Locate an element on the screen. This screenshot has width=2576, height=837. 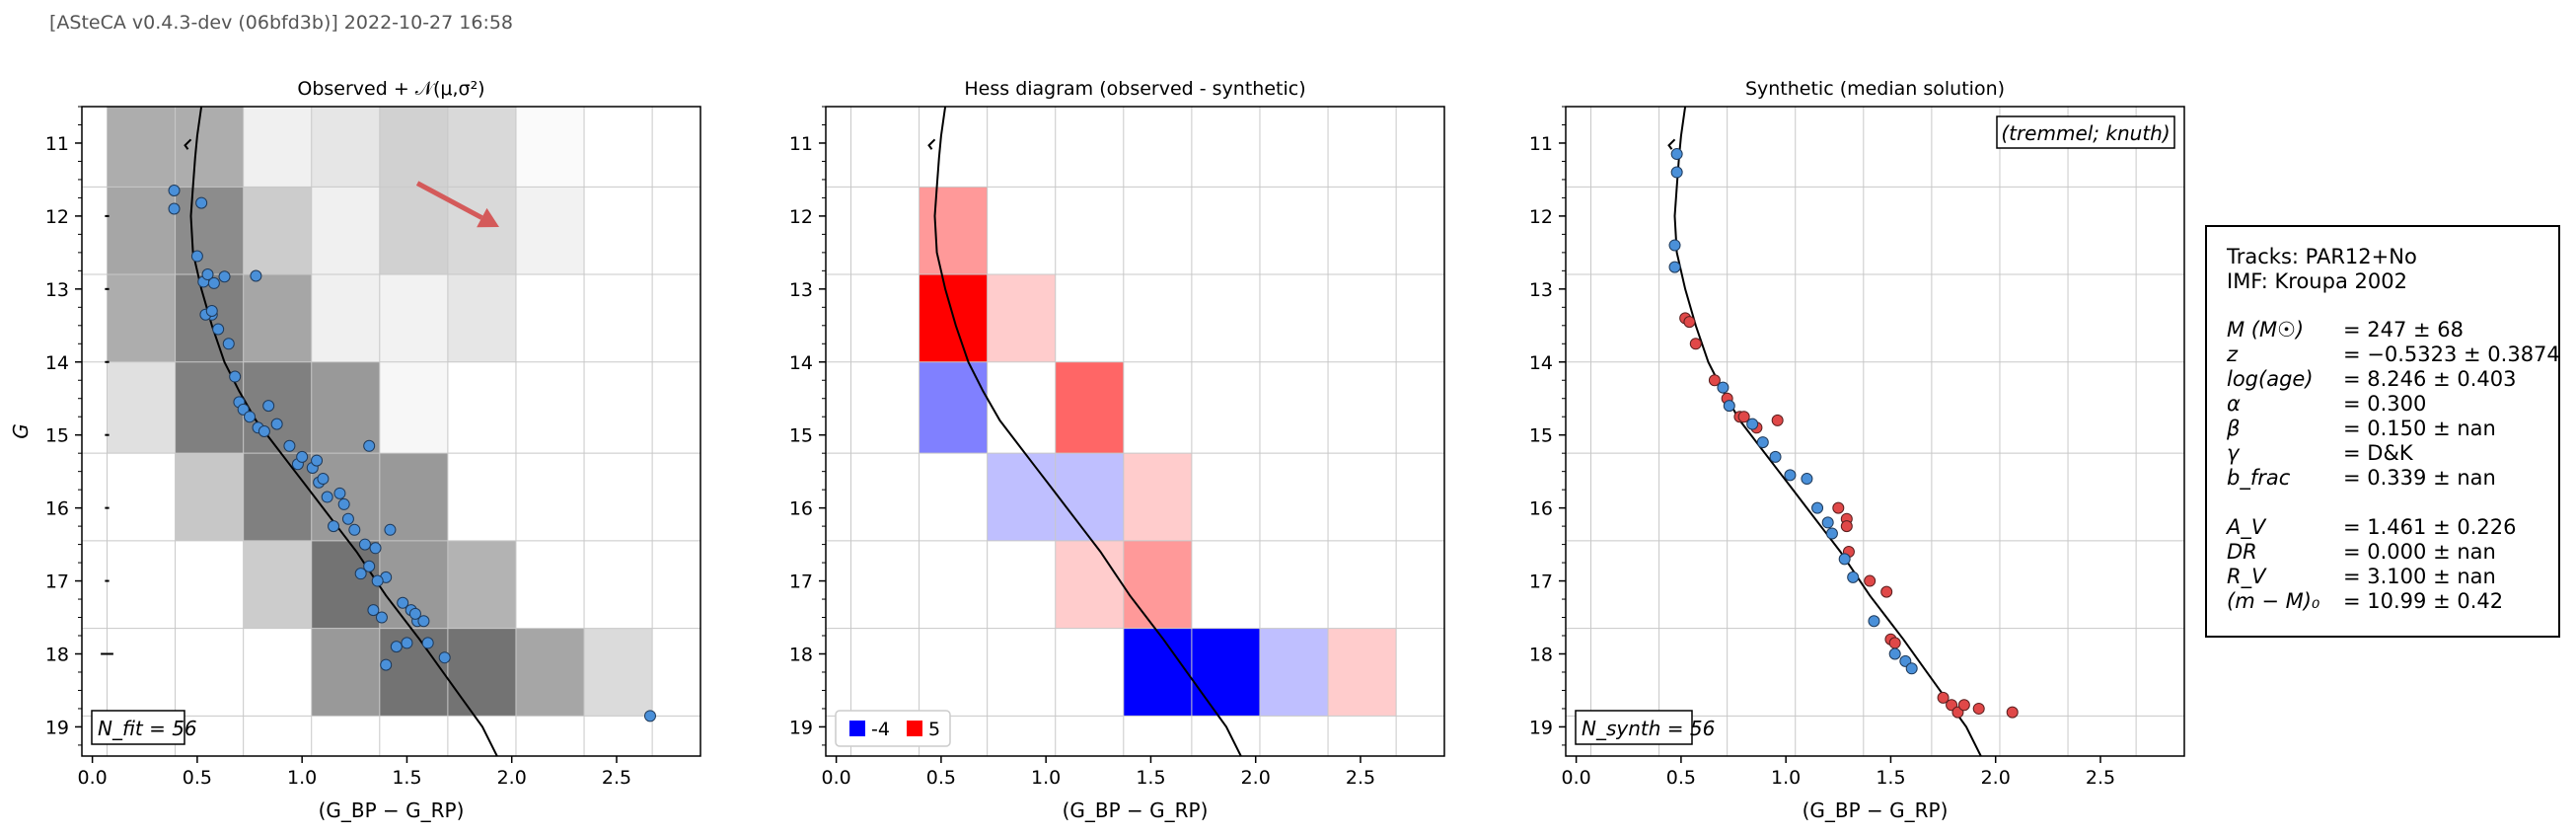
parameter-name: β is located at coordinates (2234, 429).